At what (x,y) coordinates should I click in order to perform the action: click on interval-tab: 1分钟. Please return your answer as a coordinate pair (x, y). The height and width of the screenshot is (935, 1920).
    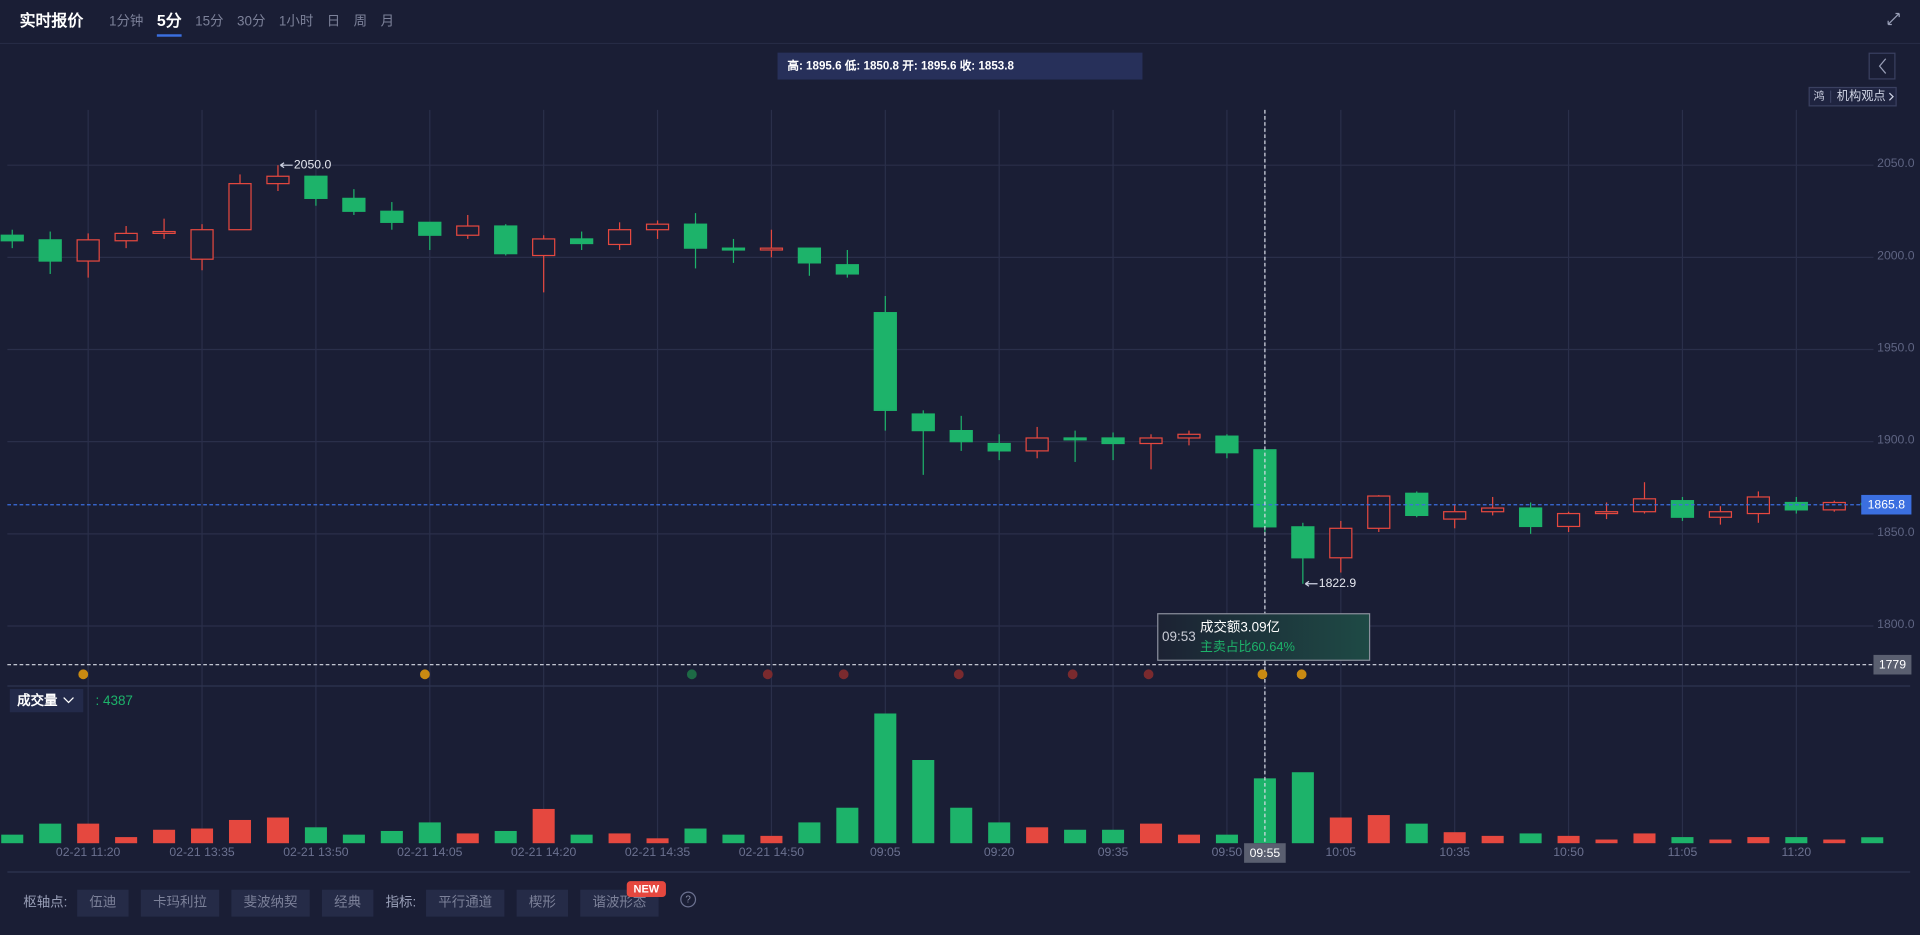
    Looking at the image, I should click on (126, 21).